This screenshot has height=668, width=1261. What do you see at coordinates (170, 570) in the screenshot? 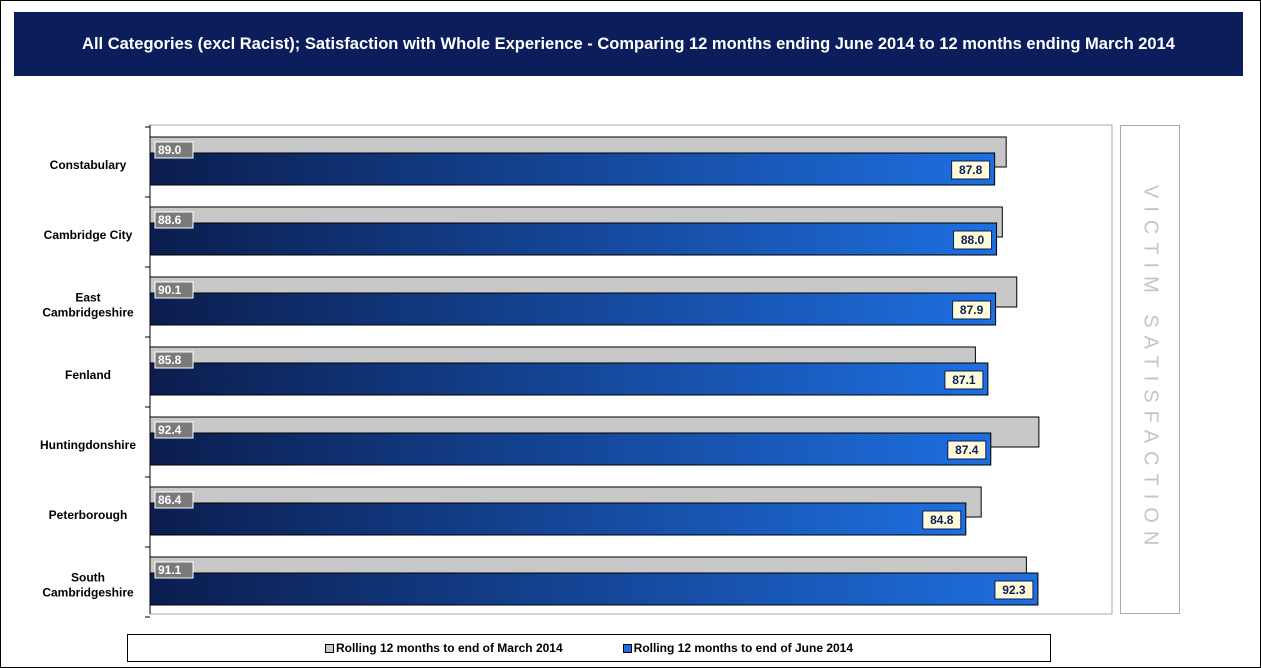
I see `data-label-march: 91.1` at bounding box center [170, 570].